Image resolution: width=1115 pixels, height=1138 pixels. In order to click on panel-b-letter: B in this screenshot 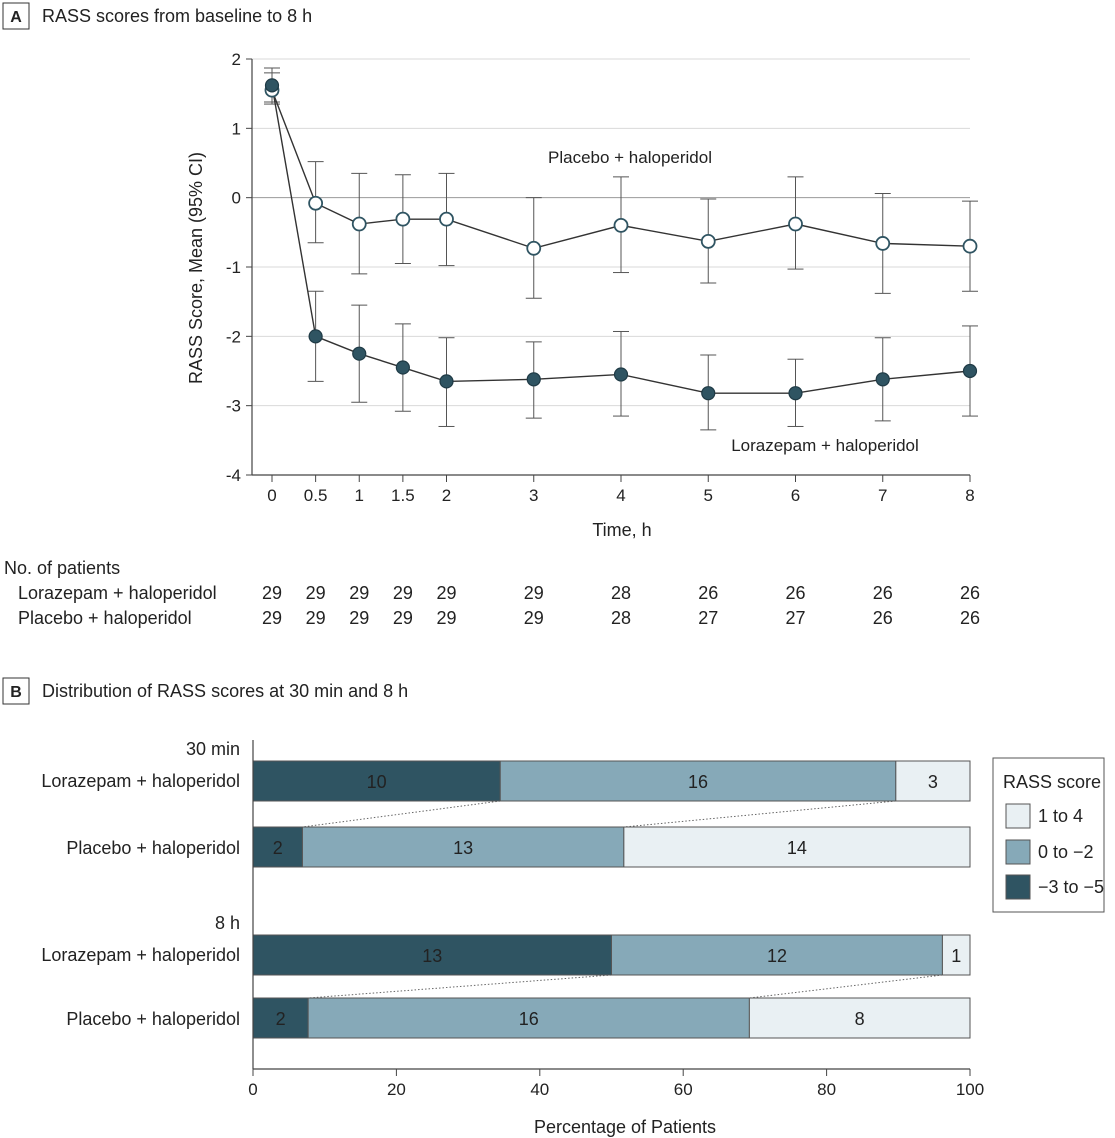, I will do `click(16, 692)`.